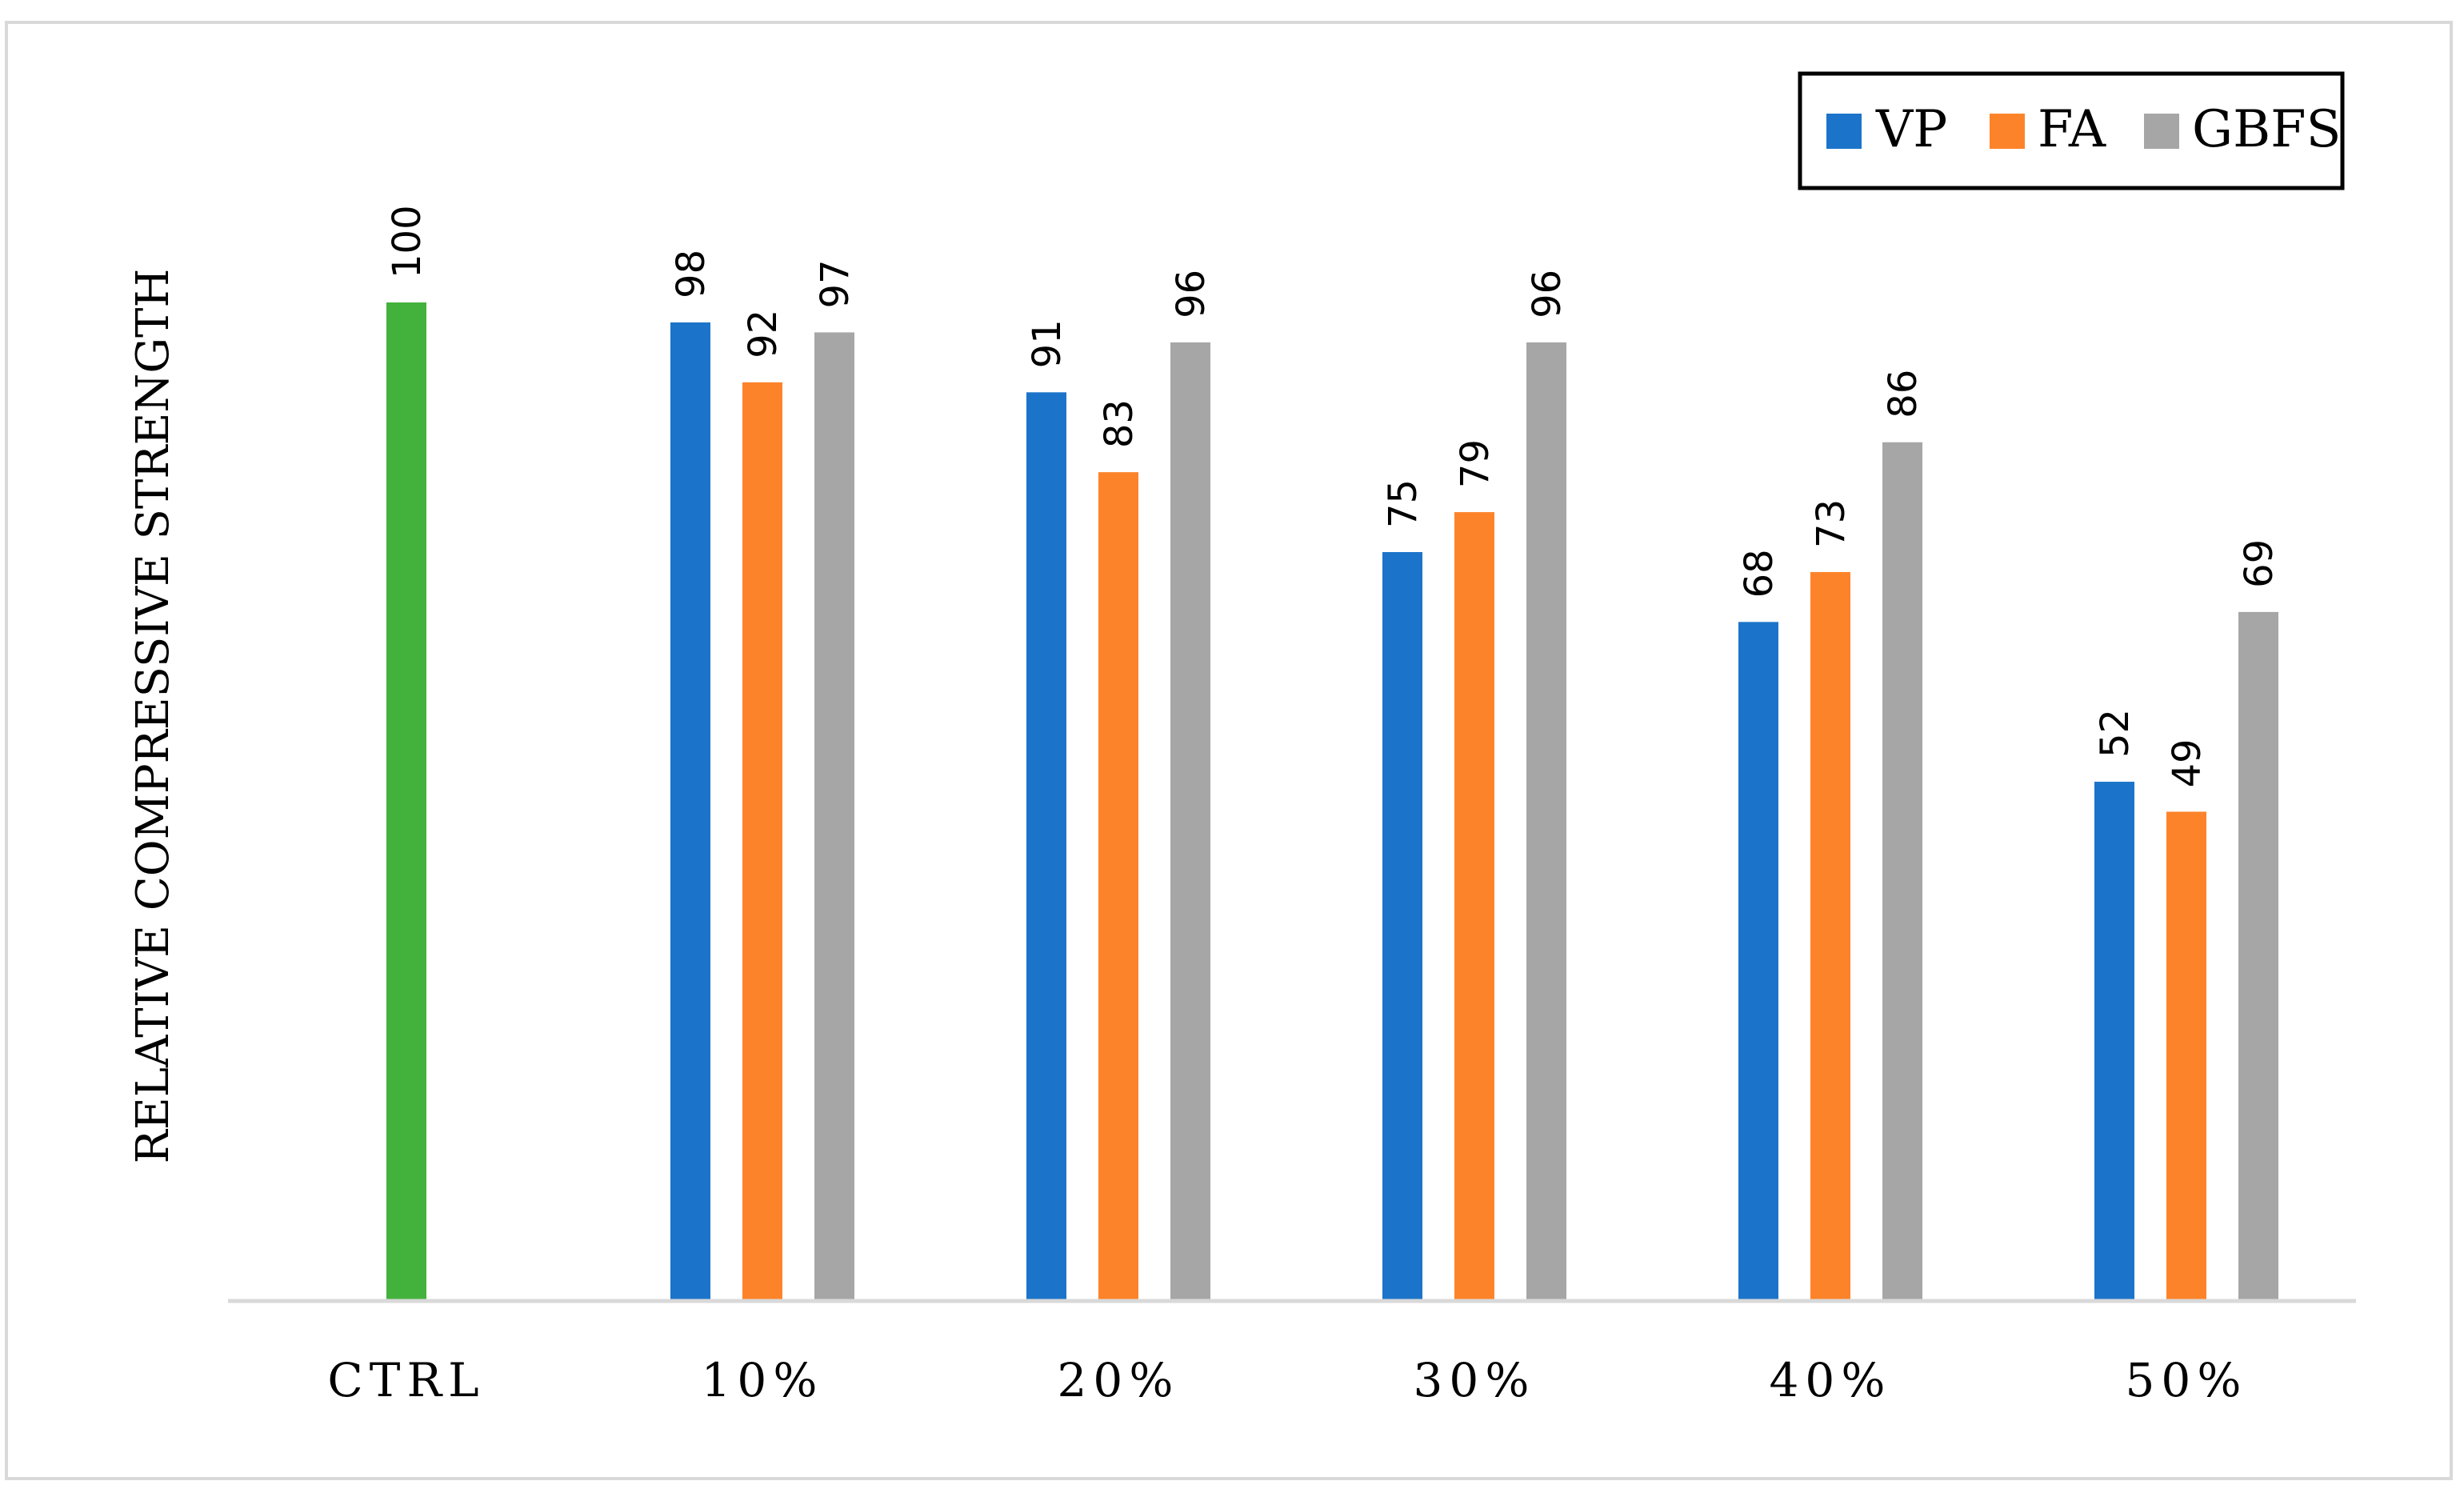  What do you see at coordinates (2187, 1380) in the screenshot?
I see `category-label-50pct: 50%` at bounding box center [2187, 1380].